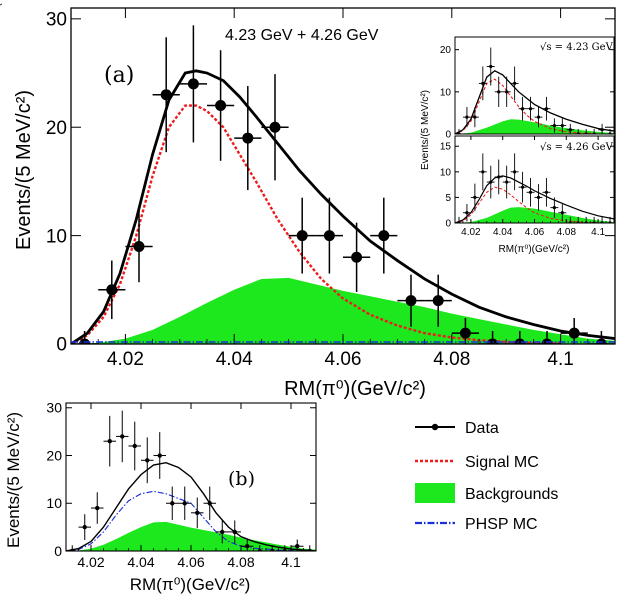  I want to click on energy-annotation: 4.23 GeV + 4.26 GeV, so click(302, 35).